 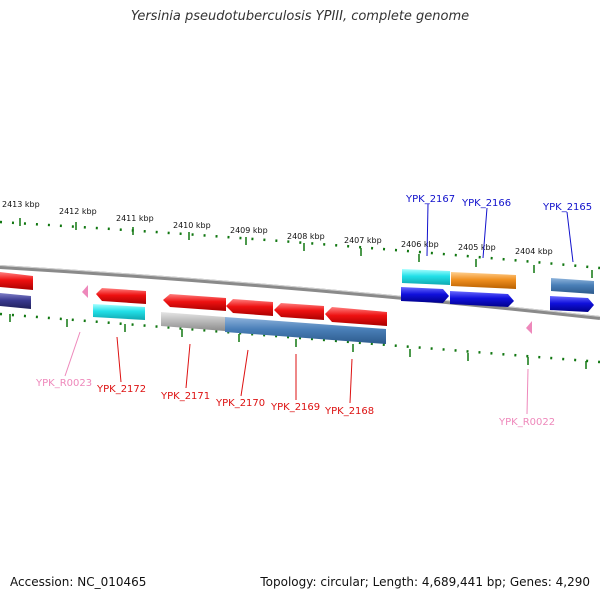 What do you see at coordinates (300, 292) in the screenshot?
I see `genome-backbone` at bounding box center [300, 292].